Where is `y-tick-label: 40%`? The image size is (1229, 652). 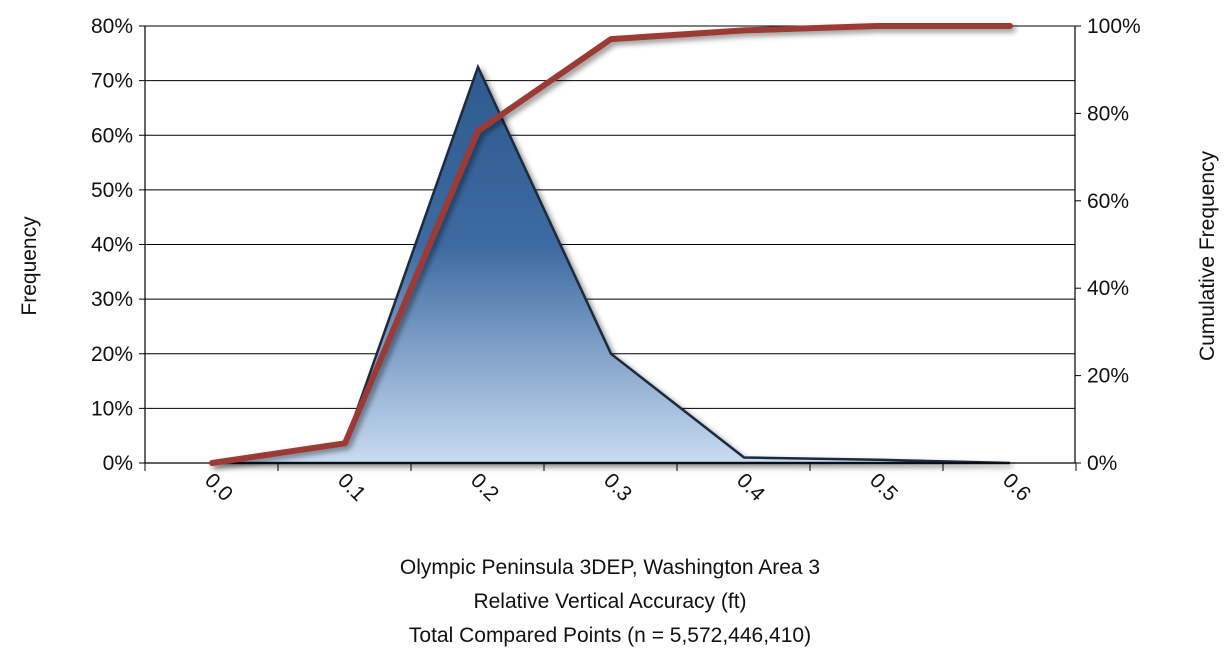 y-tick-label: 40% is located at coordinates (112, 245).